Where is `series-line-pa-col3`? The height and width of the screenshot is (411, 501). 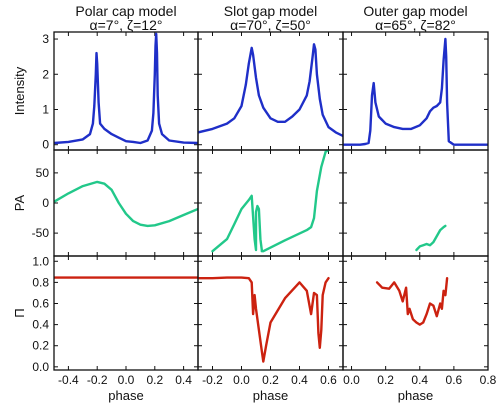
series-line-pa-col3 is located at coordinates (431, 238).